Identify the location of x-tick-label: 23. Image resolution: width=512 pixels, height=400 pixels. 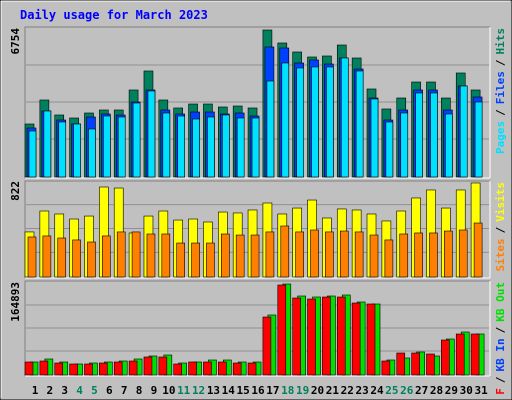
(362, 390).